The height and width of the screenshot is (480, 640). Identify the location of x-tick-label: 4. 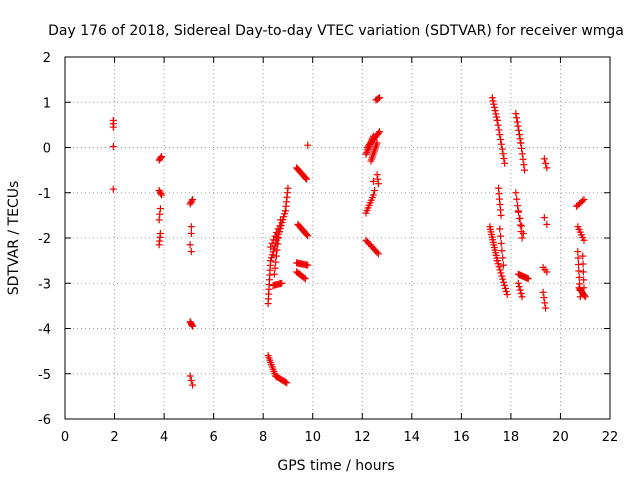
(164, 437).